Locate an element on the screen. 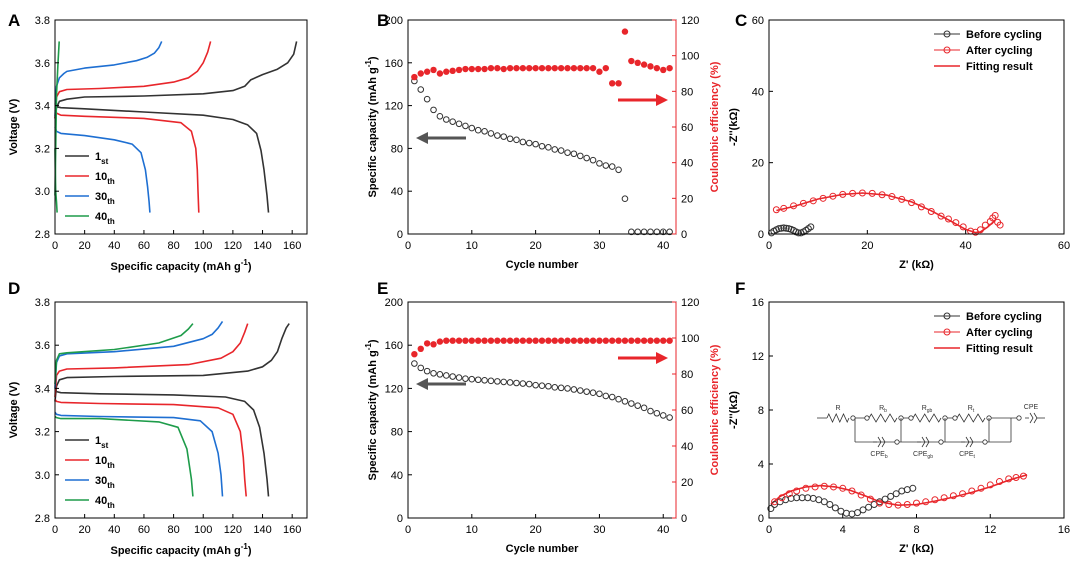  x-tick-label: 4 is located at coordinates (843, 530).